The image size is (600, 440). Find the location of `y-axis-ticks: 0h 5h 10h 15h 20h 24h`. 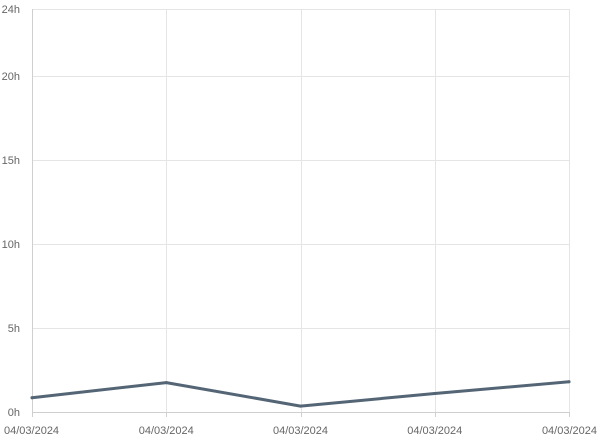

y-axis-ticks: 0h 5h 10h 15h 20h 24h is located at coordinates (11, 211).